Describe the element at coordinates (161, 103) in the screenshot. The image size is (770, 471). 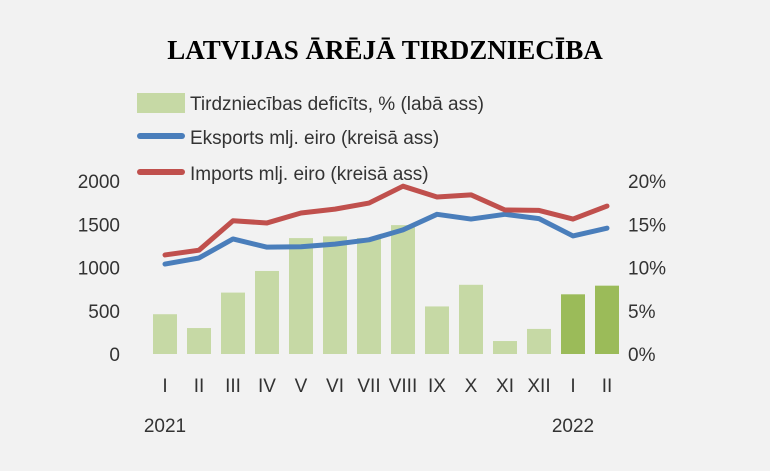
I see `legend-swatch-deficit` at that location.